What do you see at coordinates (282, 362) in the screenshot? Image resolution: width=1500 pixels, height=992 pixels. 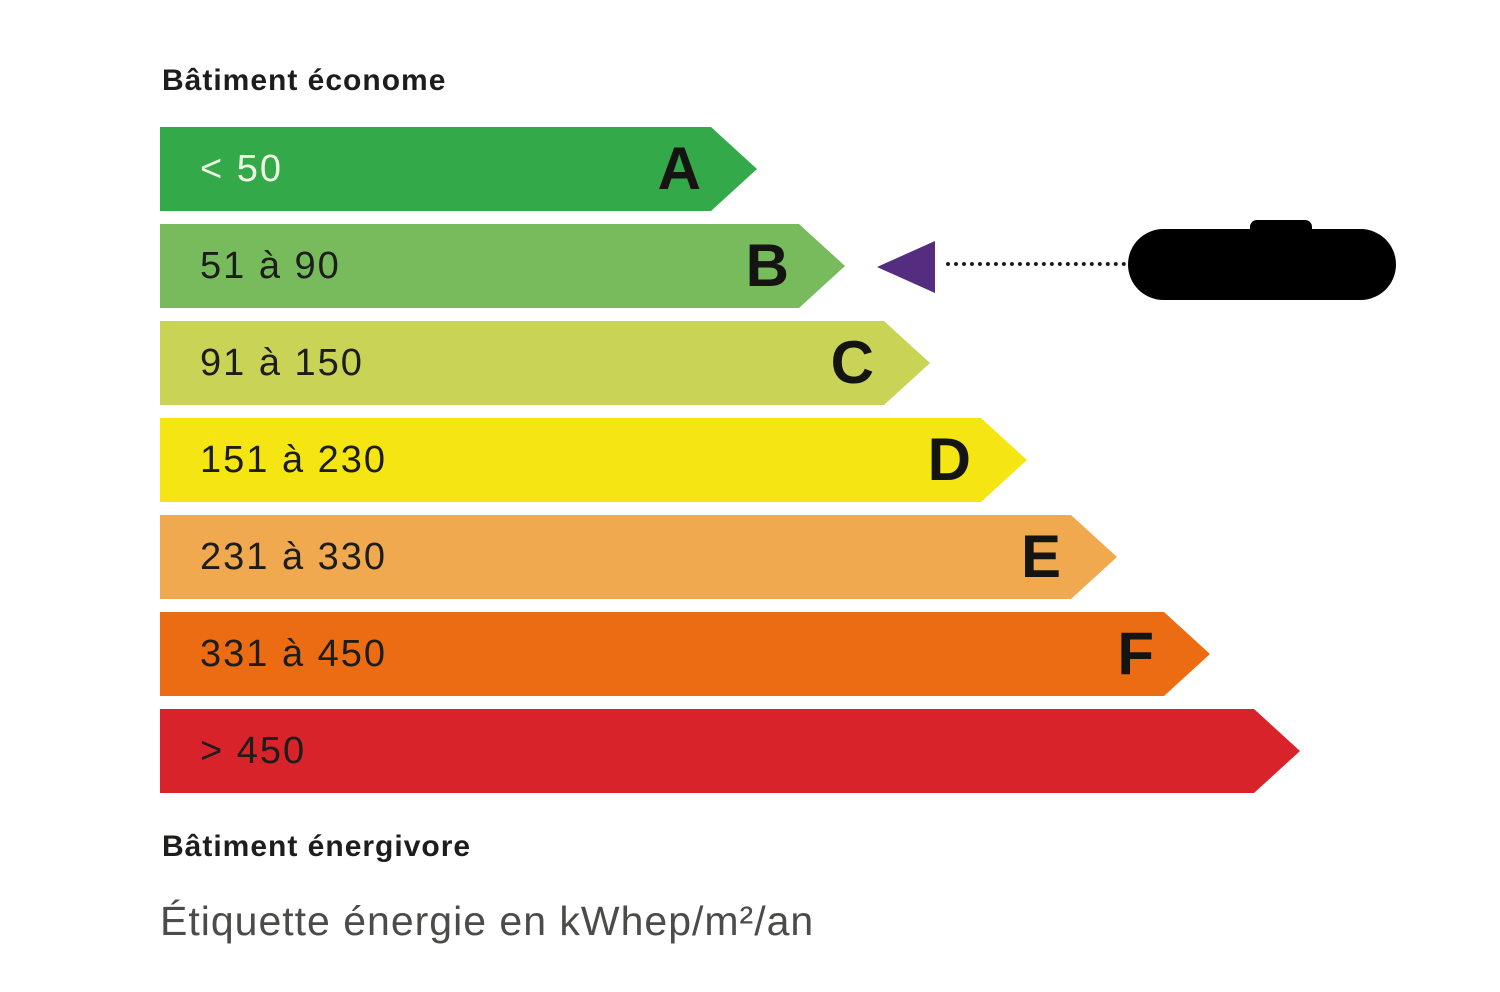 I see `energy-range-label: 91 à 150` at bounding box center [282, 362].